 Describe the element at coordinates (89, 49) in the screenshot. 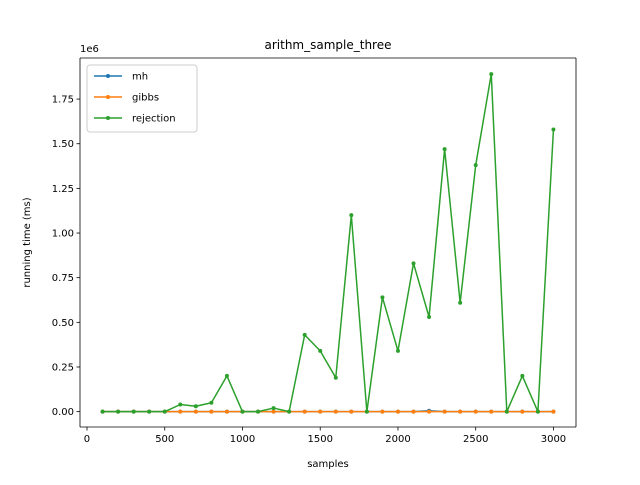

I see `y-axis-offset-label: 1e6` at that location.